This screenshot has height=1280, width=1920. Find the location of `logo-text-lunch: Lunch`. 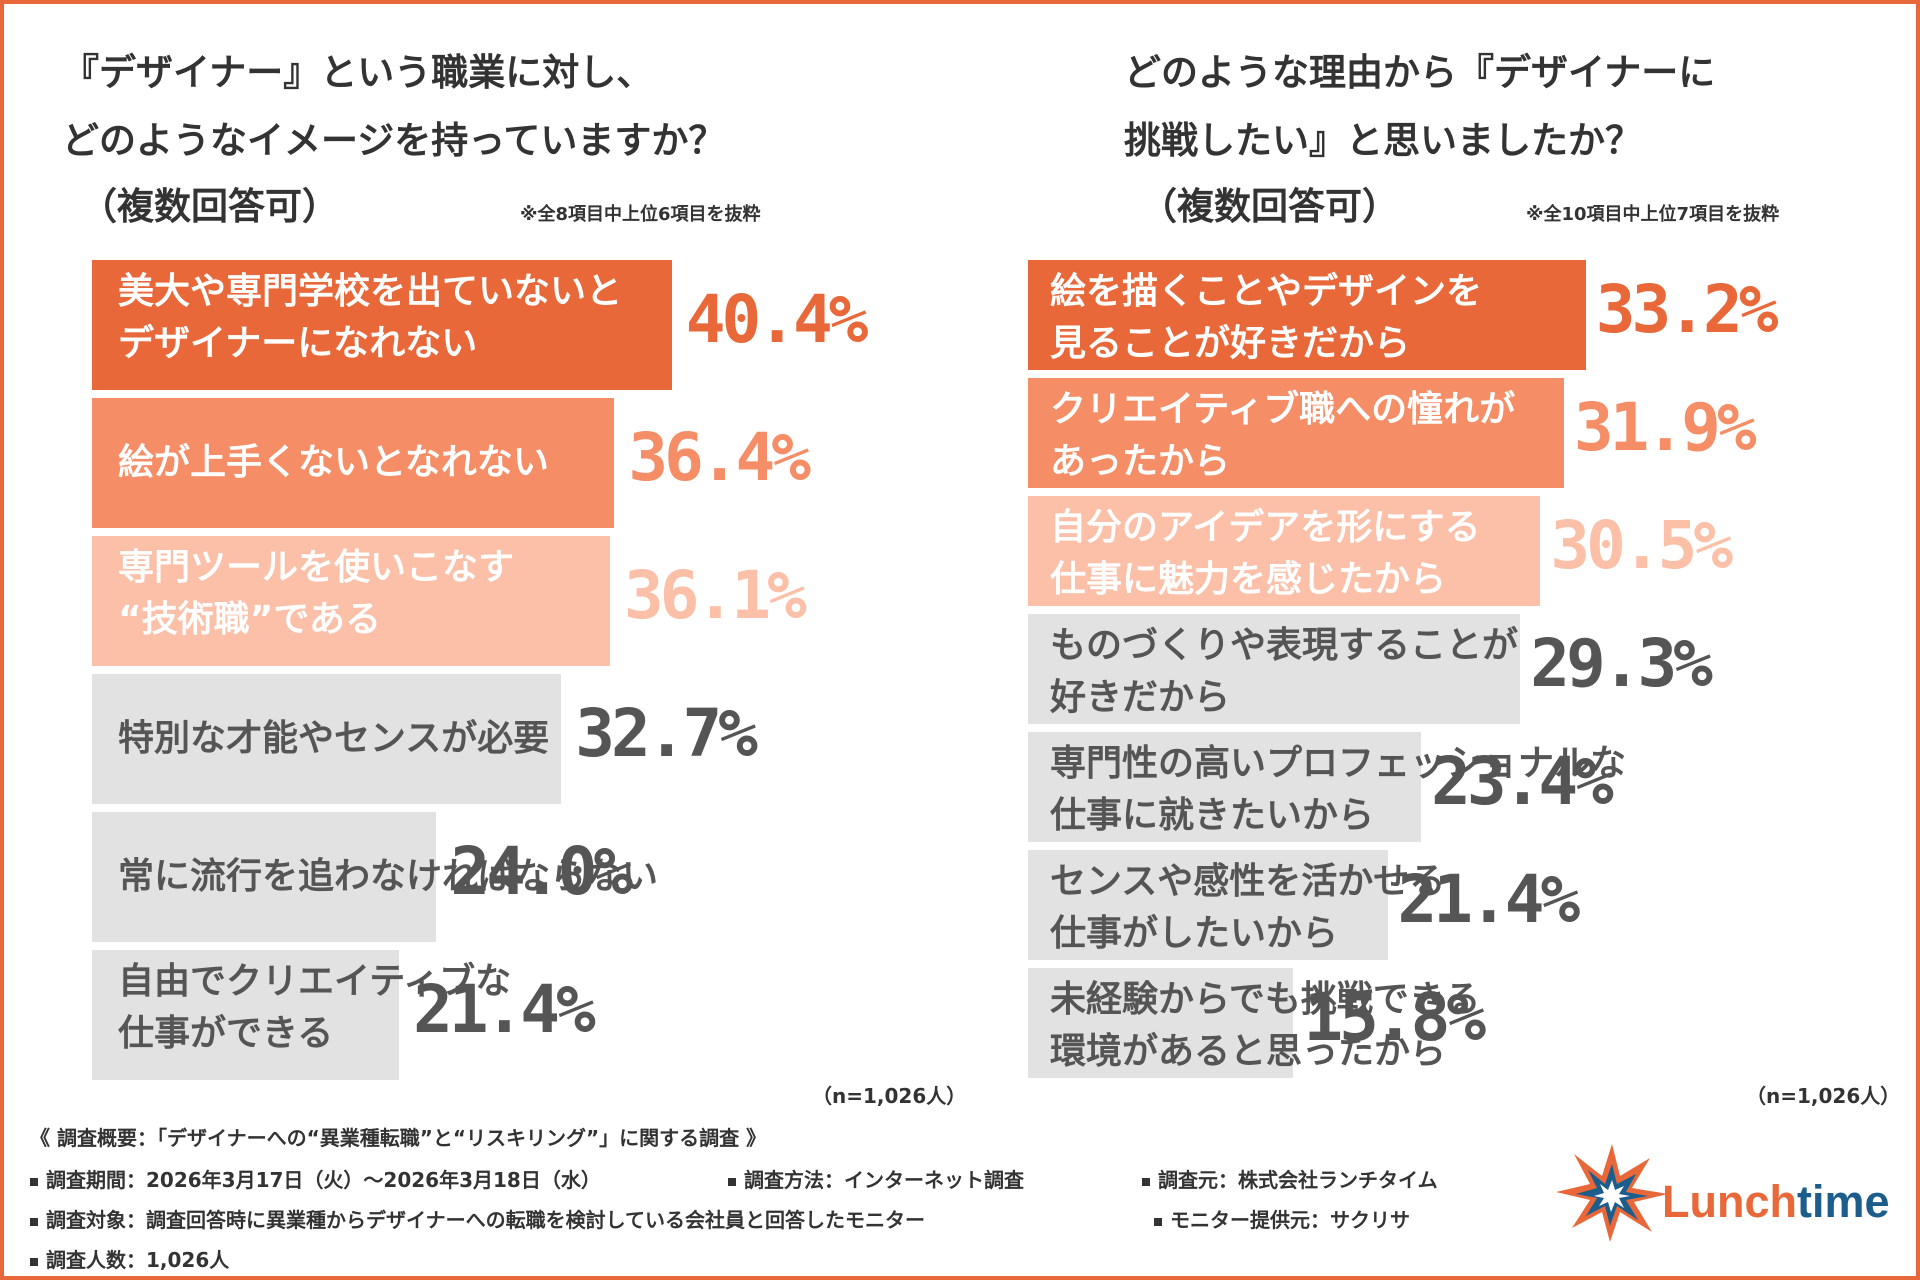

logo-text-lunch: Lunch is located at coordinates (1729, 1201).